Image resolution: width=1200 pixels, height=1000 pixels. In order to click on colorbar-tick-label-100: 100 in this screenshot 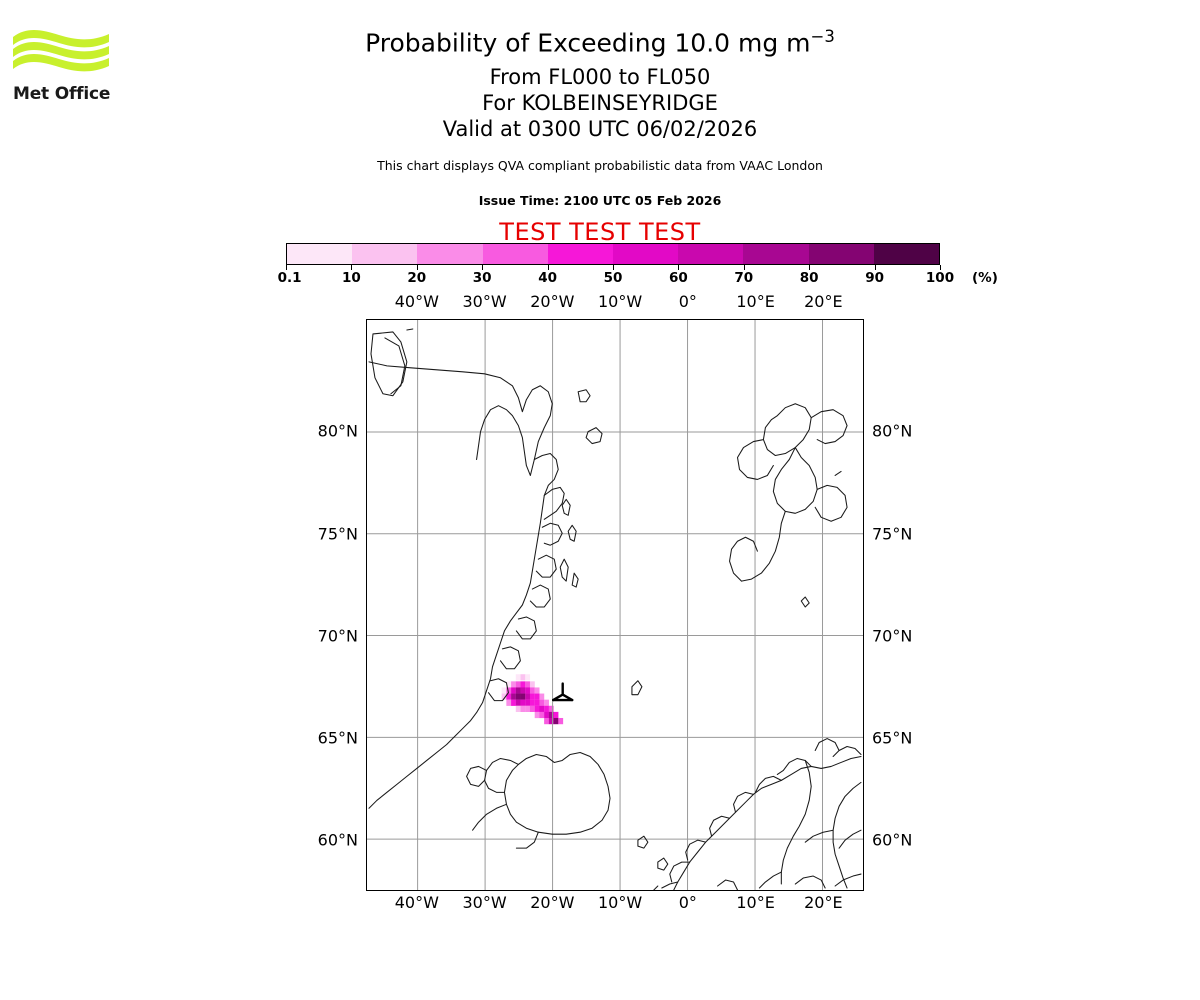, I will do `click(940, 278)`.